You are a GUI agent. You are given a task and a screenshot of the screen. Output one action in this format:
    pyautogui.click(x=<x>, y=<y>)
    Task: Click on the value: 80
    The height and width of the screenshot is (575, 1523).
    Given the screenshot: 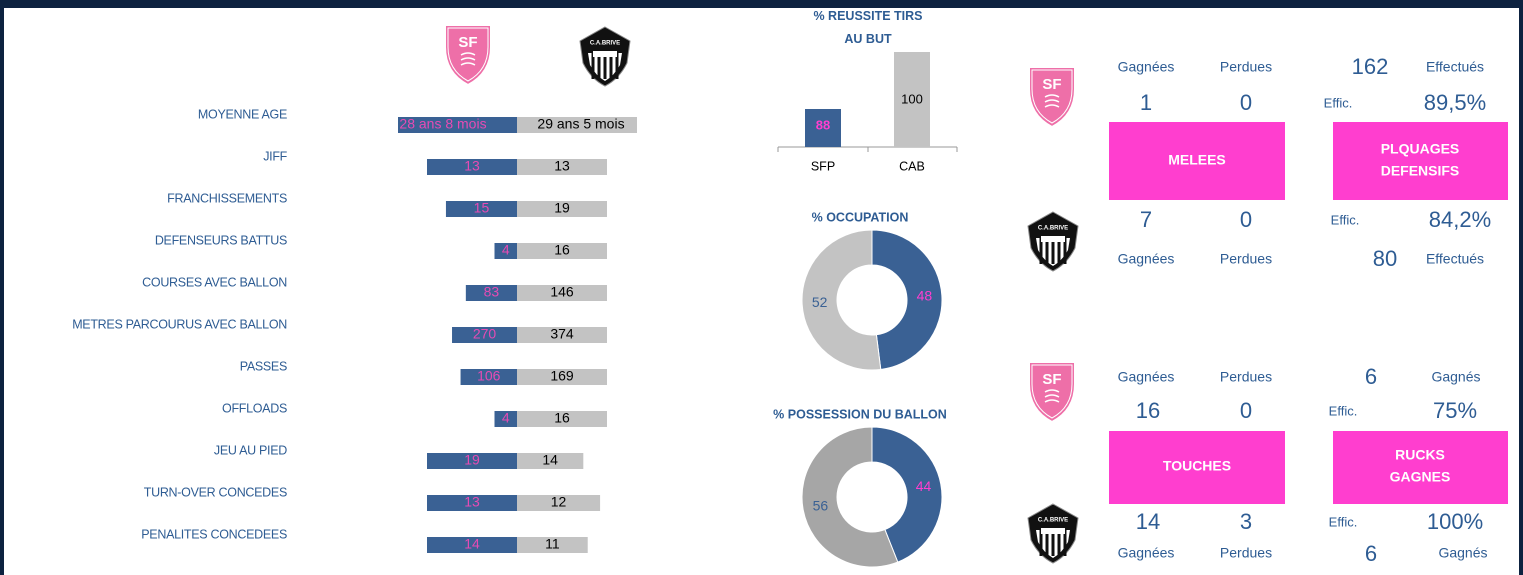 What is the action you would take?
    pyautogui.click(x=1385, y=258)
    